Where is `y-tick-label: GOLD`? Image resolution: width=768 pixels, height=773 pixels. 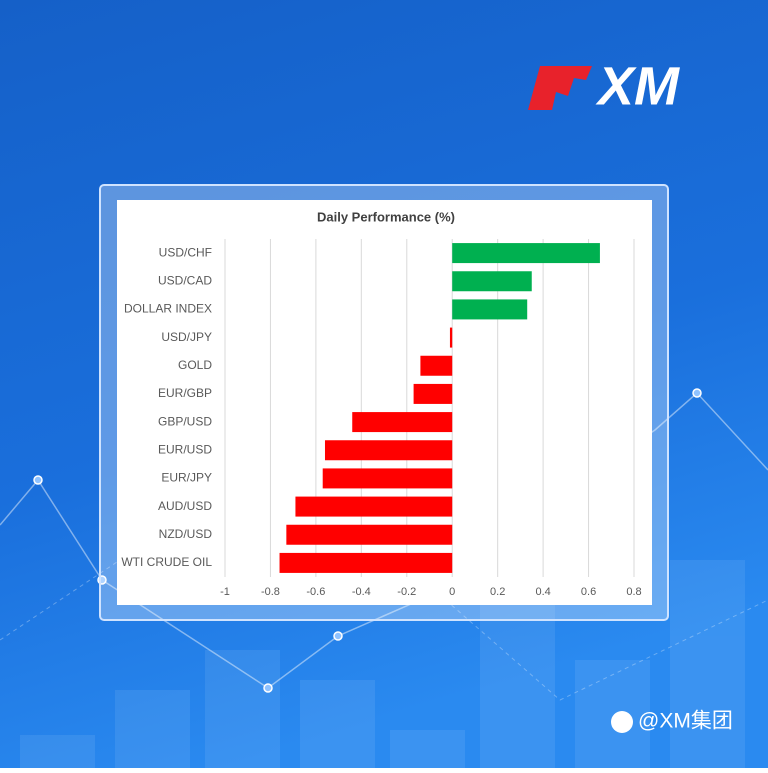
y-tick-label: GOLD is located at coordinates (195, 365).